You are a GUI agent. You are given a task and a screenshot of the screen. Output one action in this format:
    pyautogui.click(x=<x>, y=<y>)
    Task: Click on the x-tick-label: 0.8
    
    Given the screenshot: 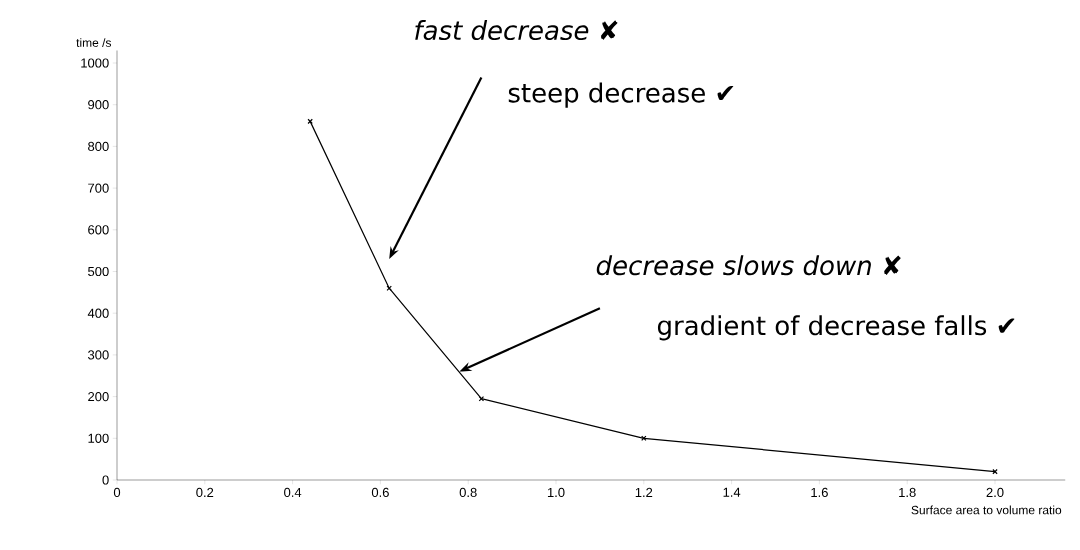 What is the action you would take?
    pyautogui.click(x=468, y=492)
    